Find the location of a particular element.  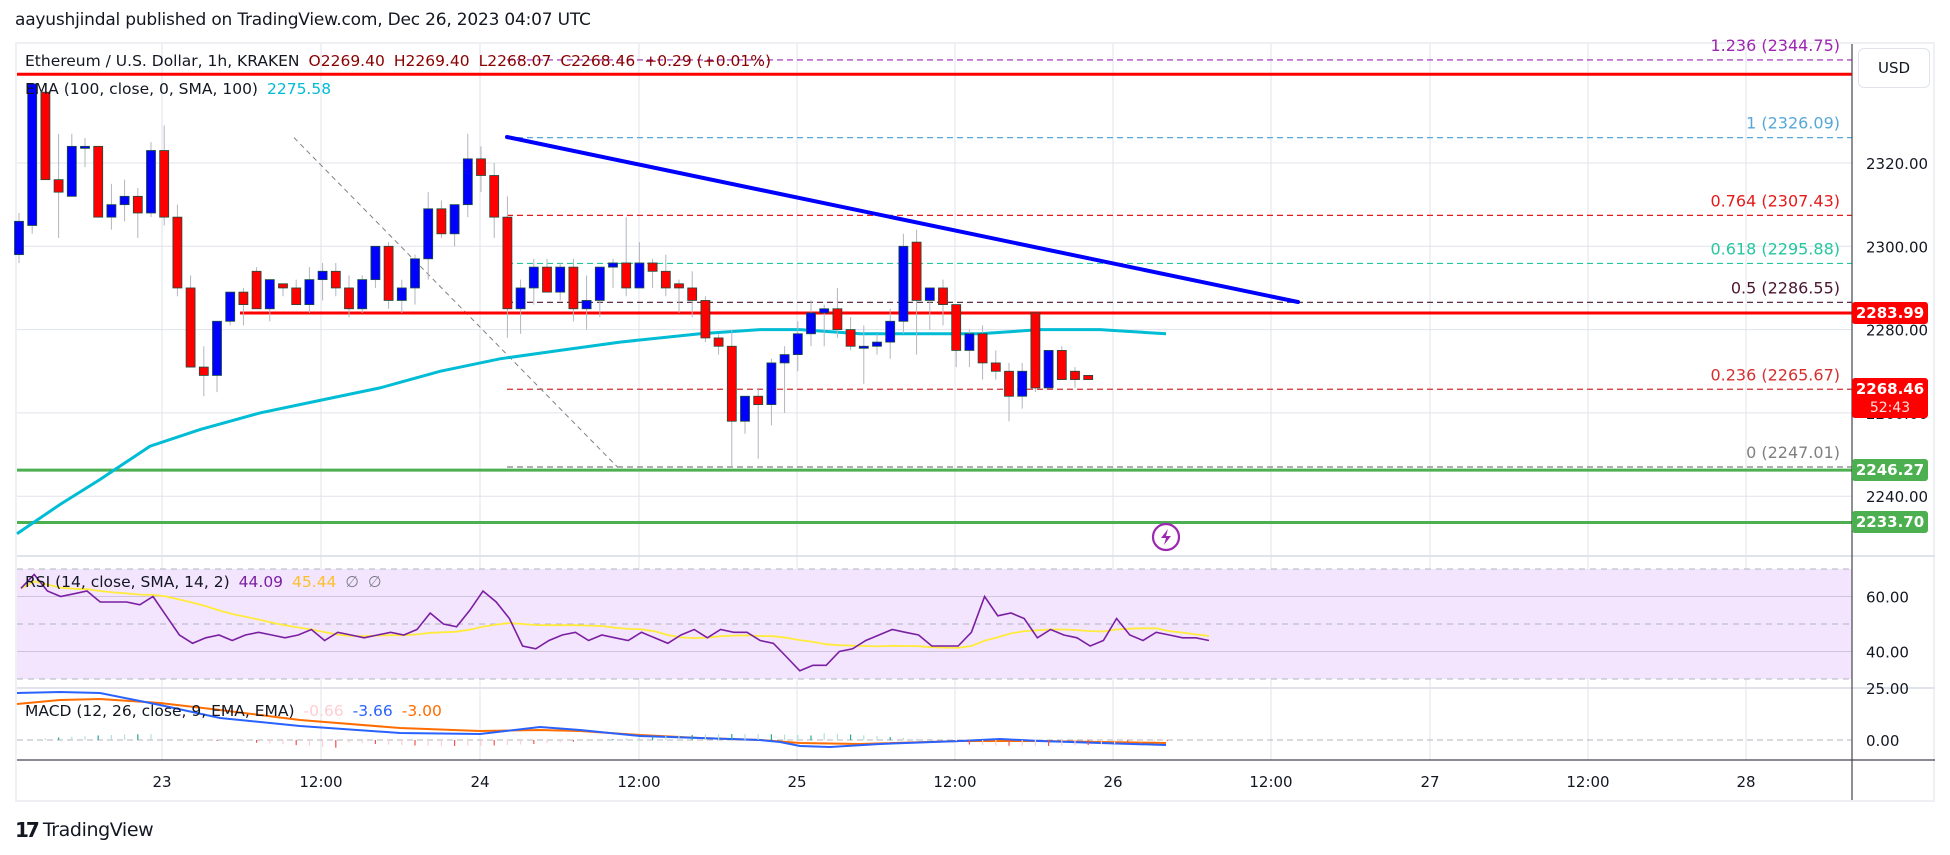

svg-text: 26 is located at coordinates (1112, 782).